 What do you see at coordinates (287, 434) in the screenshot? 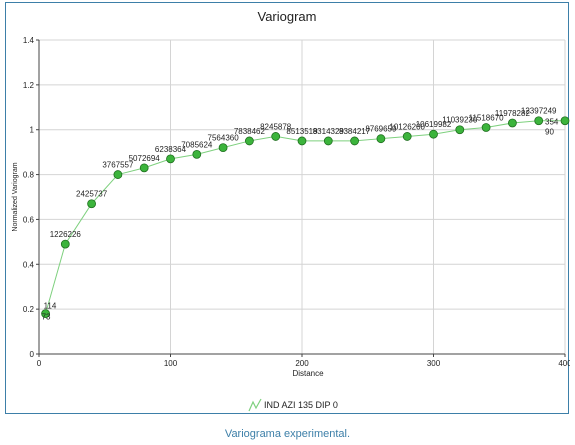
I see `figure-caption: Variograma experimental.` at bounding box center [287, 434].